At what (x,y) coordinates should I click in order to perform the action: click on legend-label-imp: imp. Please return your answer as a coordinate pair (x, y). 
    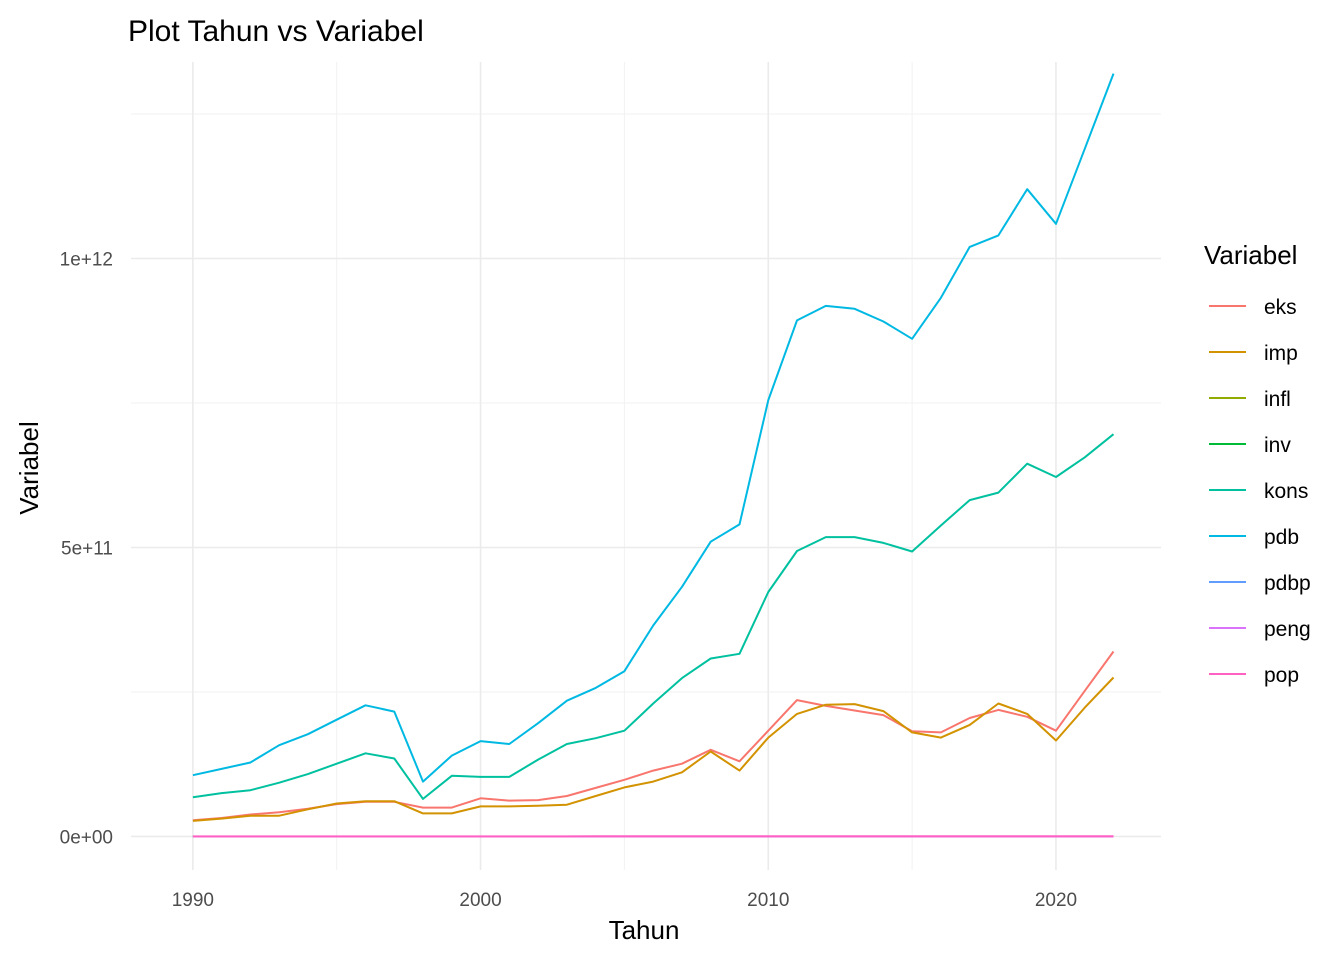
    Looking at the image, I should click on (1281, 353).